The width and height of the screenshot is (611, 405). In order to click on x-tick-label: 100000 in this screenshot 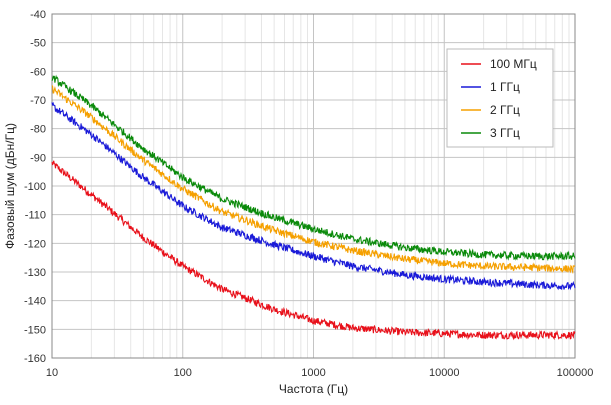, I will do `click(575, 373)`.